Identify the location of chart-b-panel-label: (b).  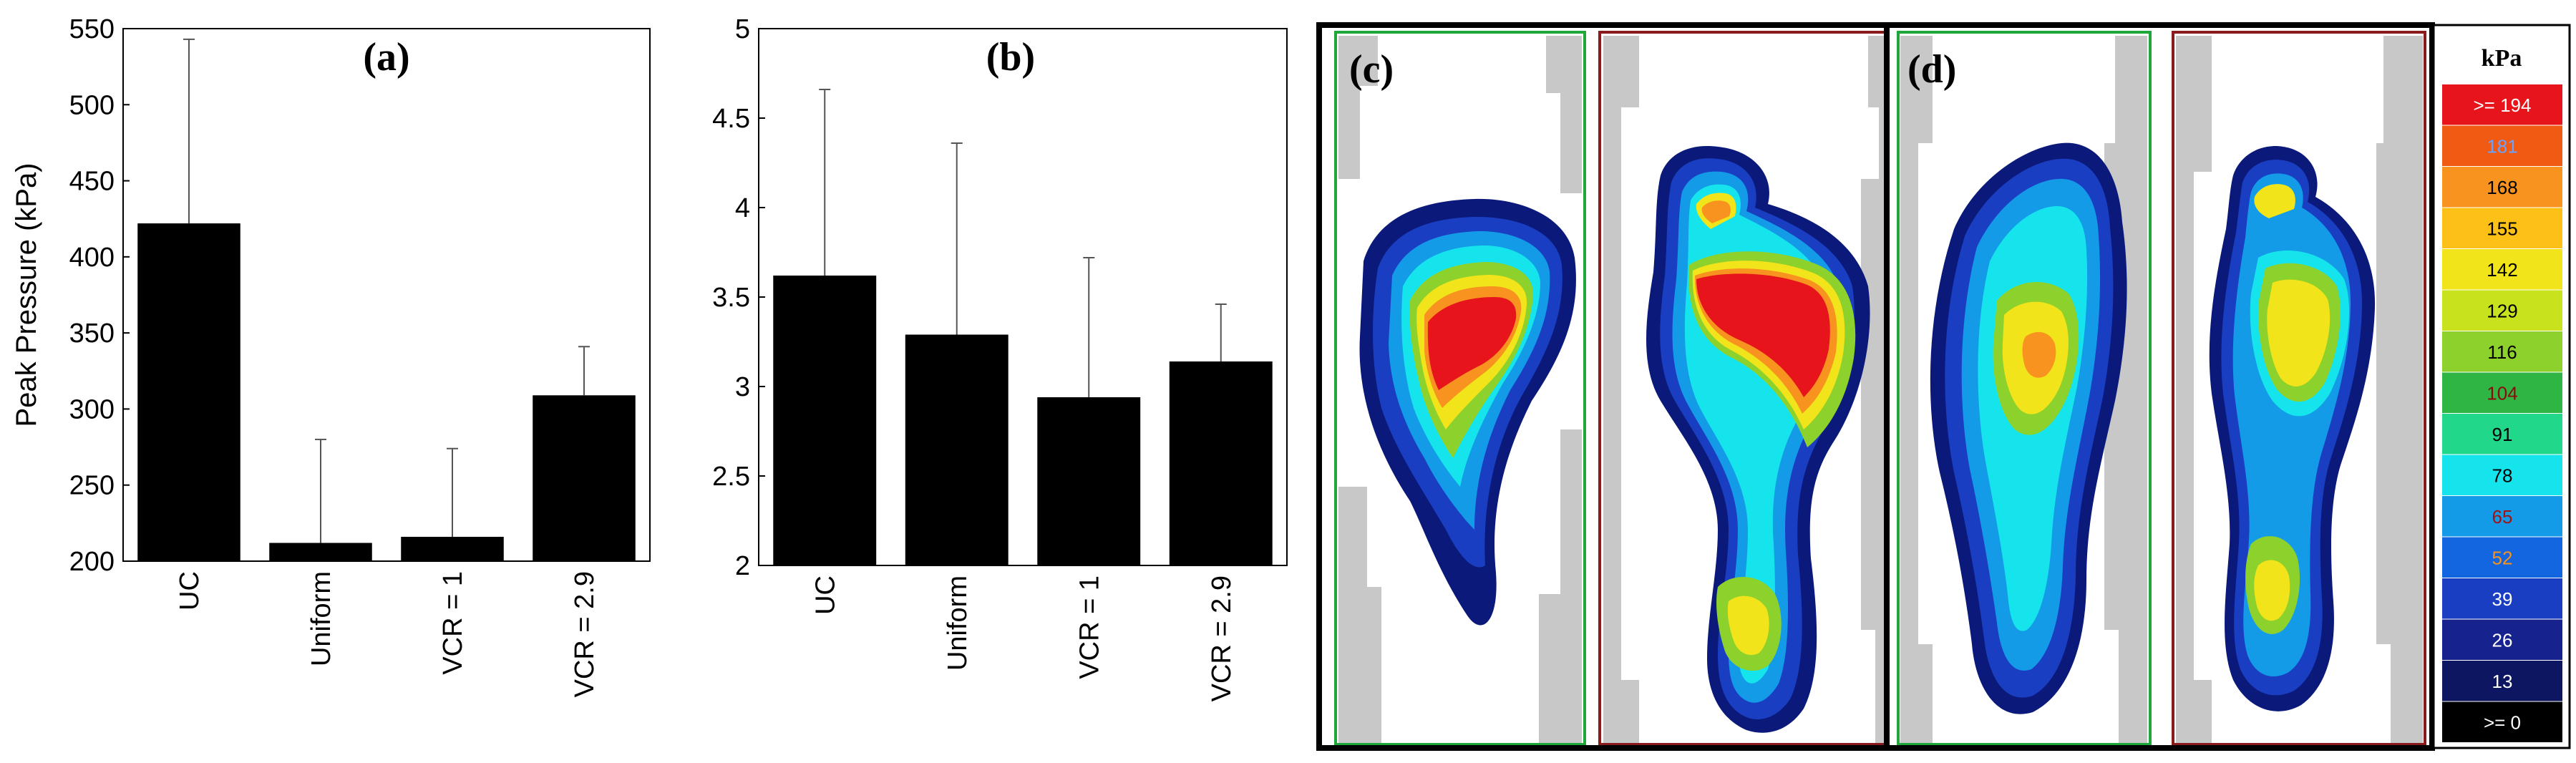
(1010, 57).